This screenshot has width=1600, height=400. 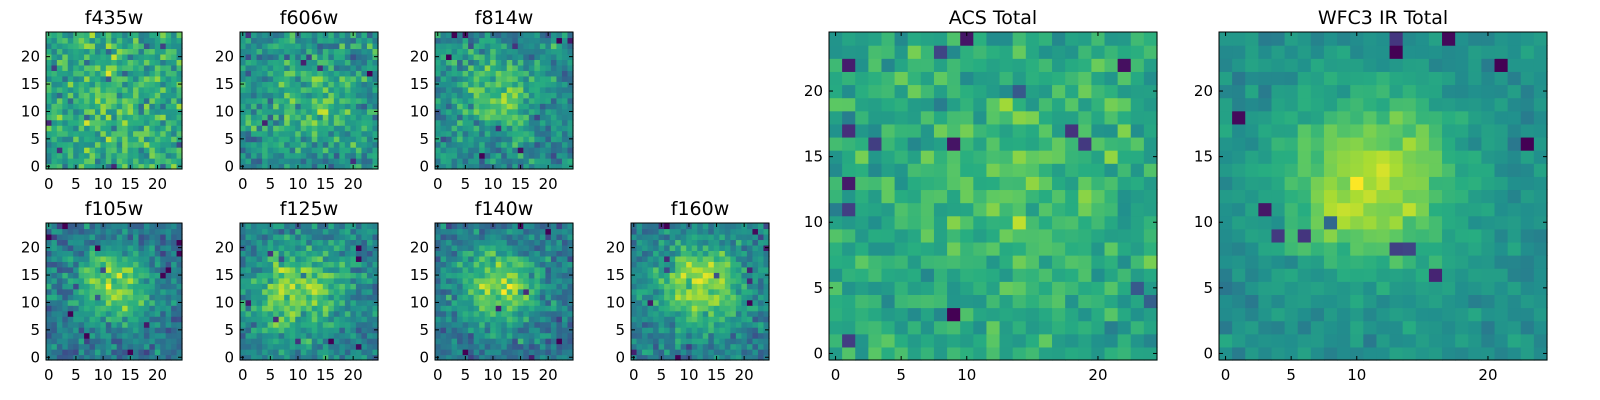 What do you see at coordinates (157, 375) in the screenshot?
I see `x-tick-label: 20` at bounding box center [157, 375].